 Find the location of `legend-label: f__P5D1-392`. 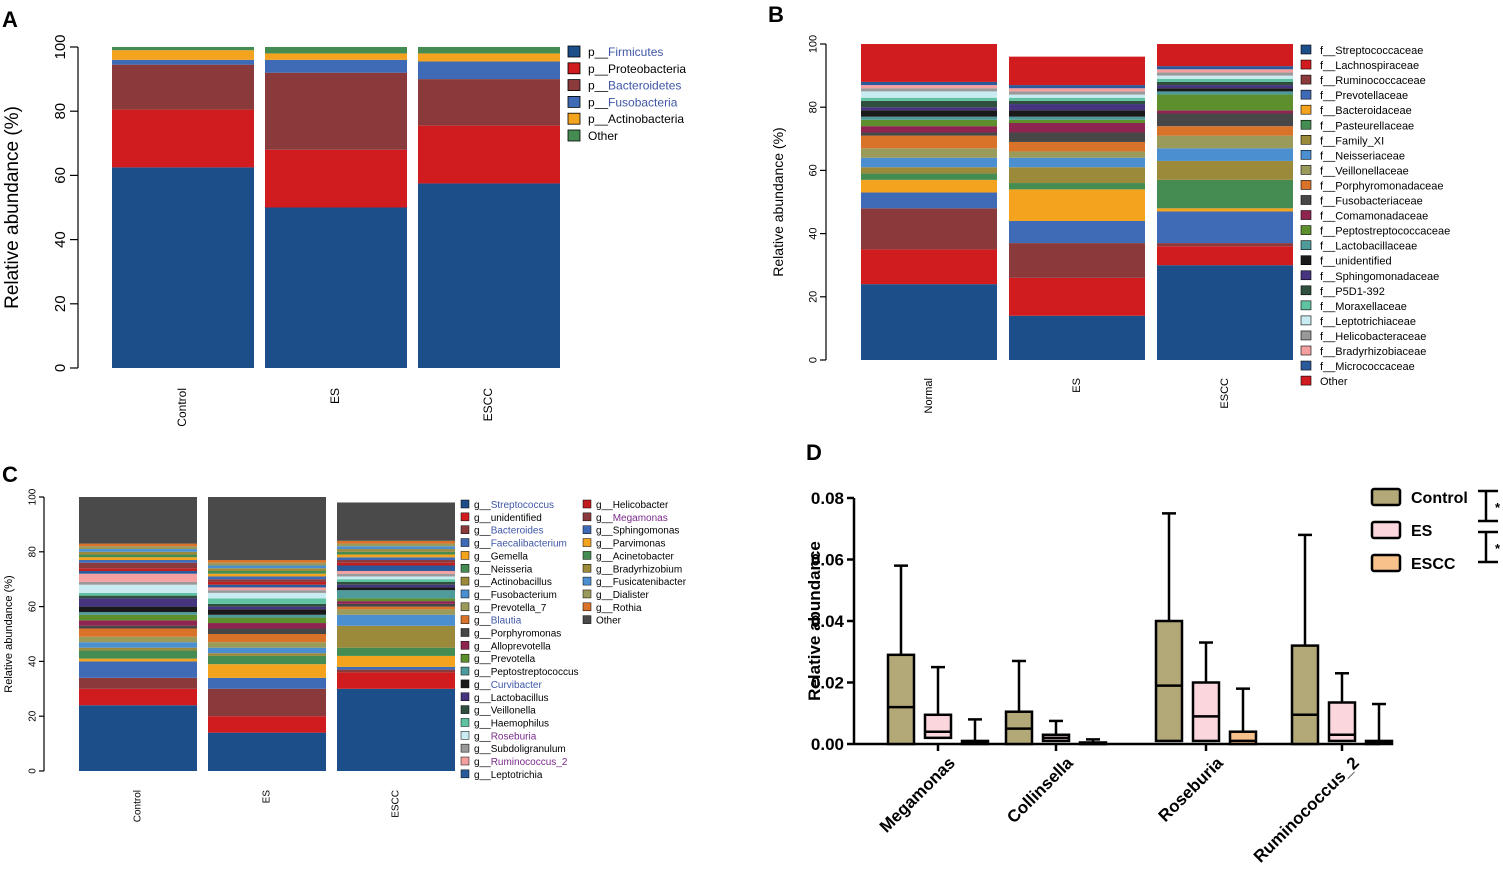

legend-label: f__P5D1-392 is located at coordinates (1352, 292).